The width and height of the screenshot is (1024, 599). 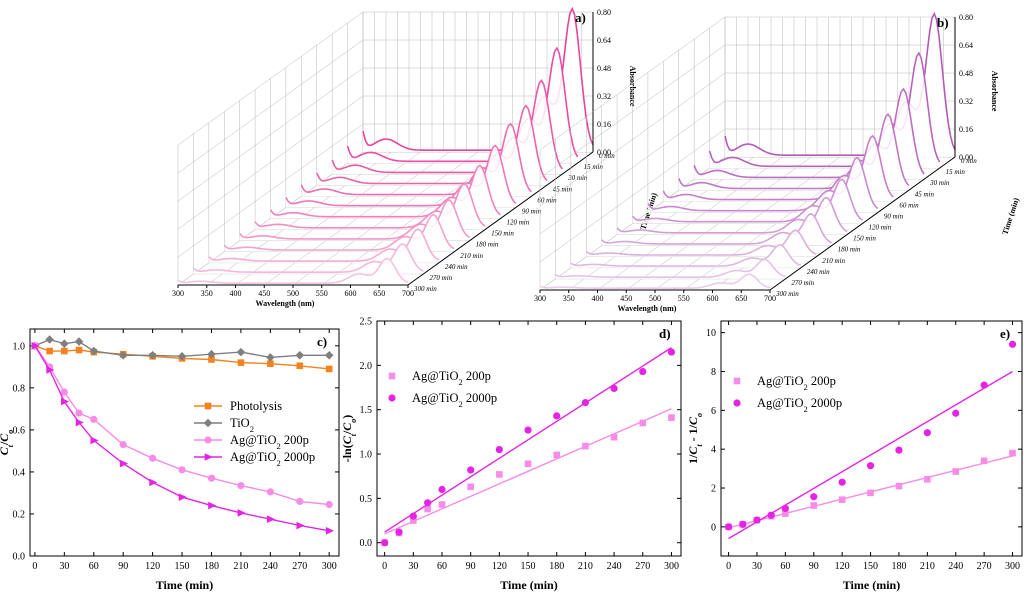 I want to click on z-tick-label: 0.80, so click(x=966, y=17).